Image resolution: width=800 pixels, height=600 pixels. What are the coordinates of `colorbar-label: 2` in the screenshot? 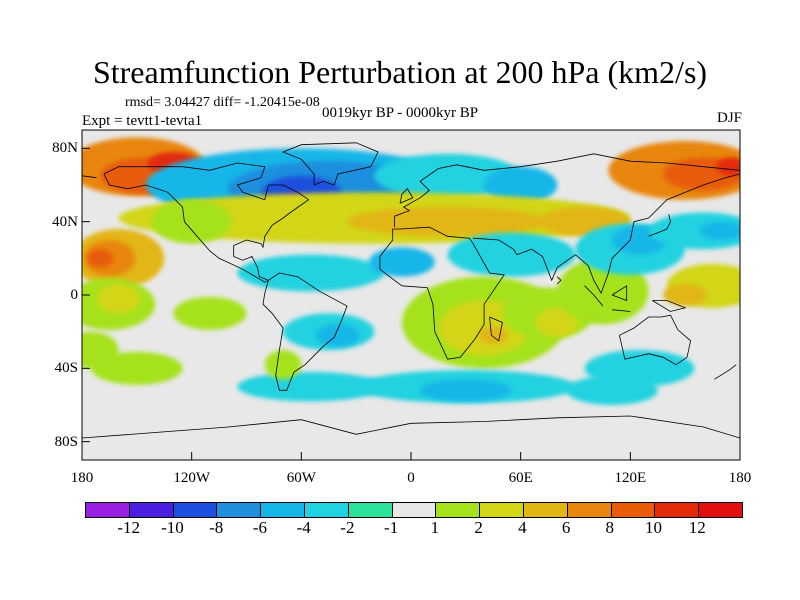 It's located at (478, 527).